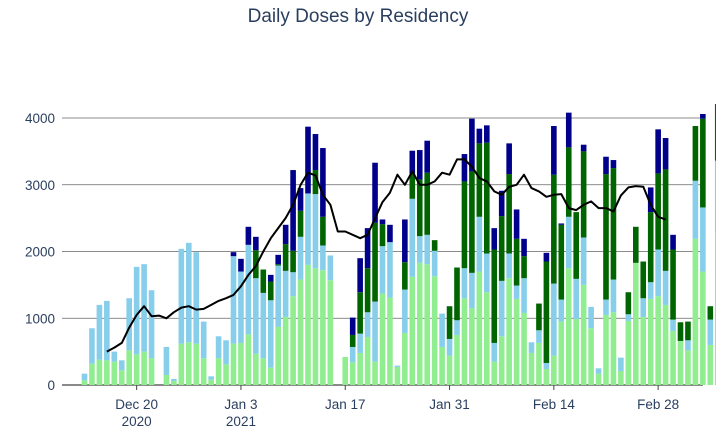 The width and height of the screenshot is (716, 438). I want to click on x-tick-label: Feb 14, so click(554, 404).